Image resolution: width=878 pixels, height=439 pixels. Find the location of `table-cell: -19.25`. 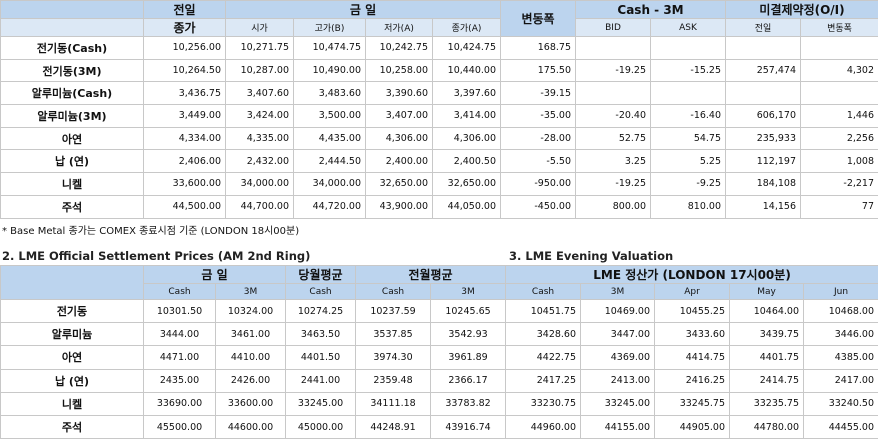

table-cell: -19.25 is located at coordinates (613, 70).